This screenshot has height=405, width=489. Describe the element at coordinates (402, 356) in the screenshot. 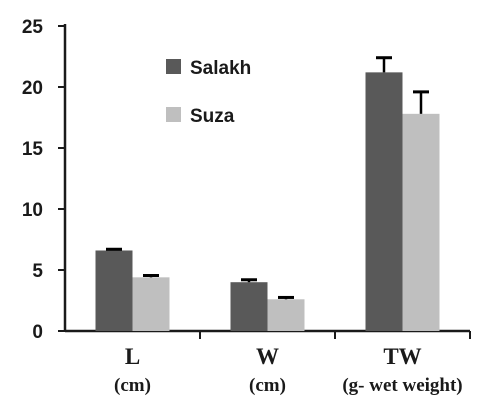

I see `x-category-label: TW` at that location.